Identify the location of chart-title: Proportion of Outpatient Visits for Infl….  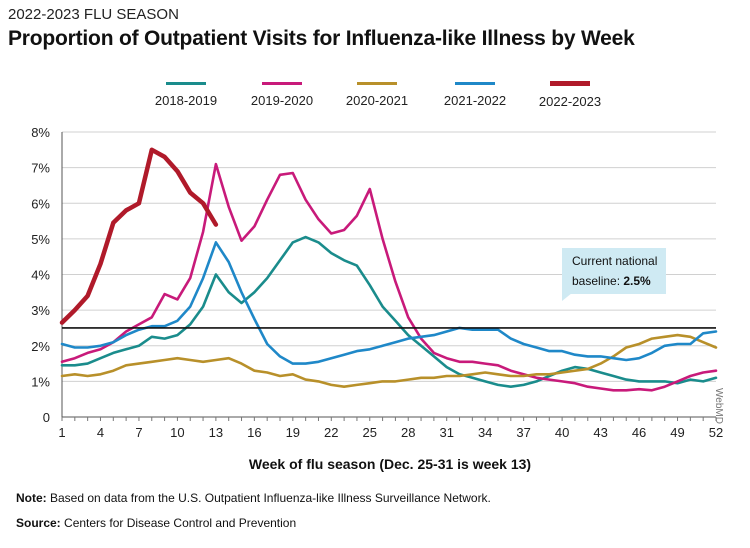
(321, 38).